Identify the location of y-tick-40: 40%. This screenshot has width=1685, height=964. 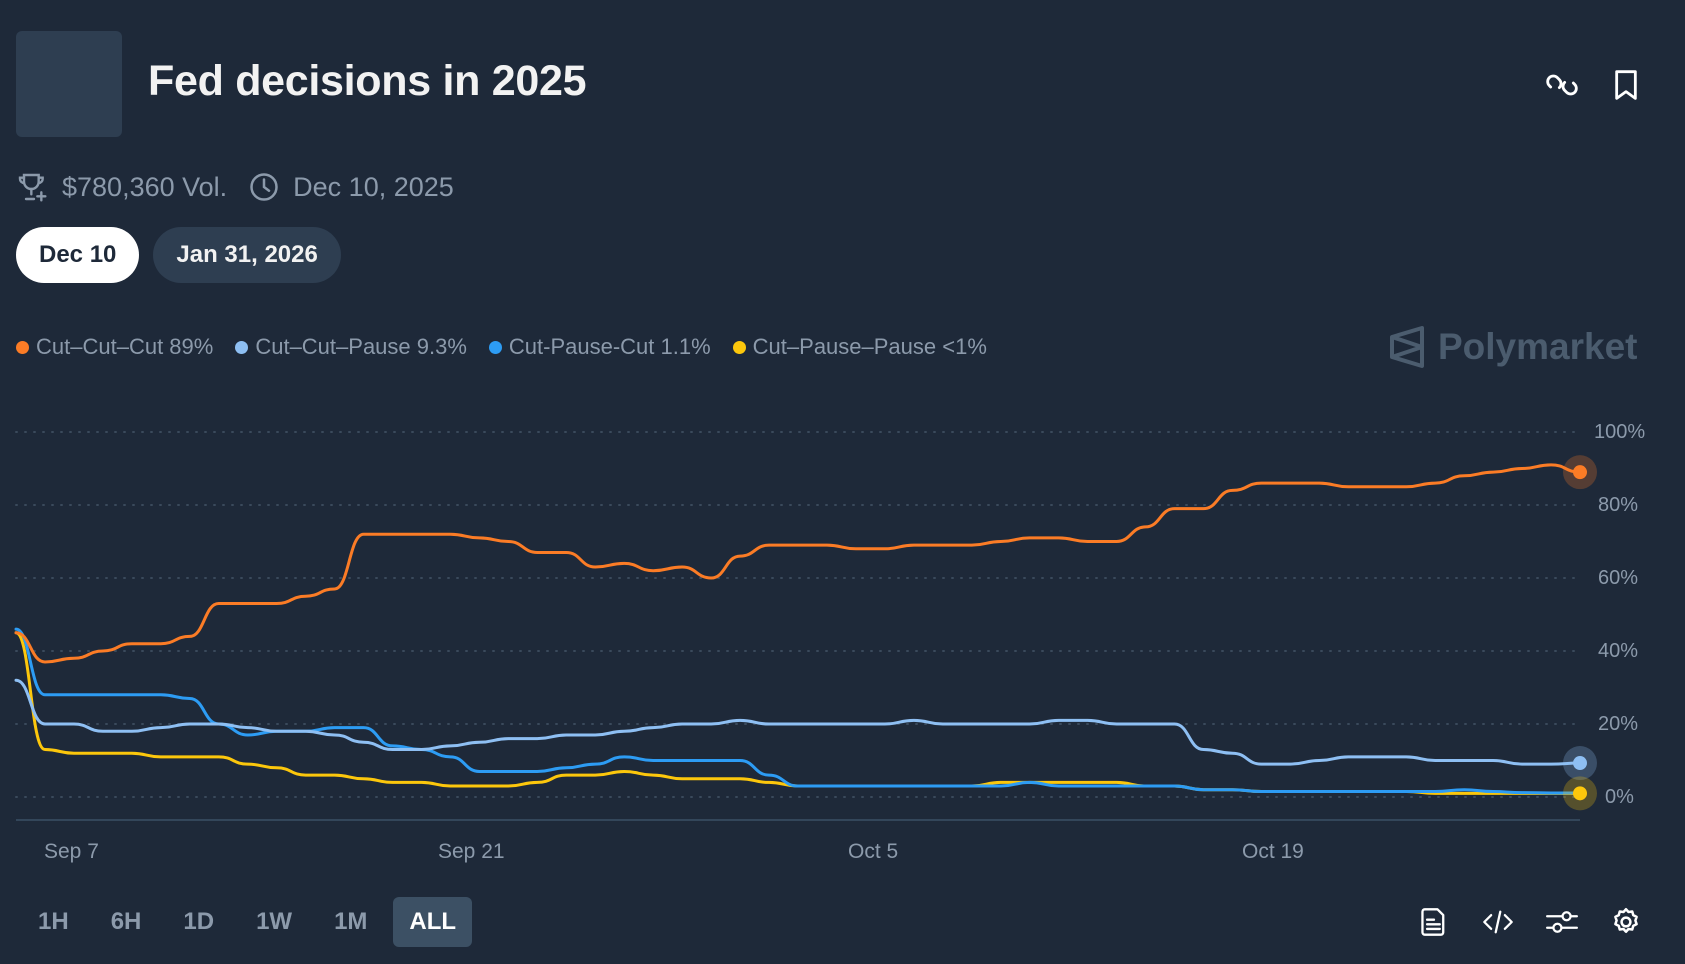
(1618, 651).